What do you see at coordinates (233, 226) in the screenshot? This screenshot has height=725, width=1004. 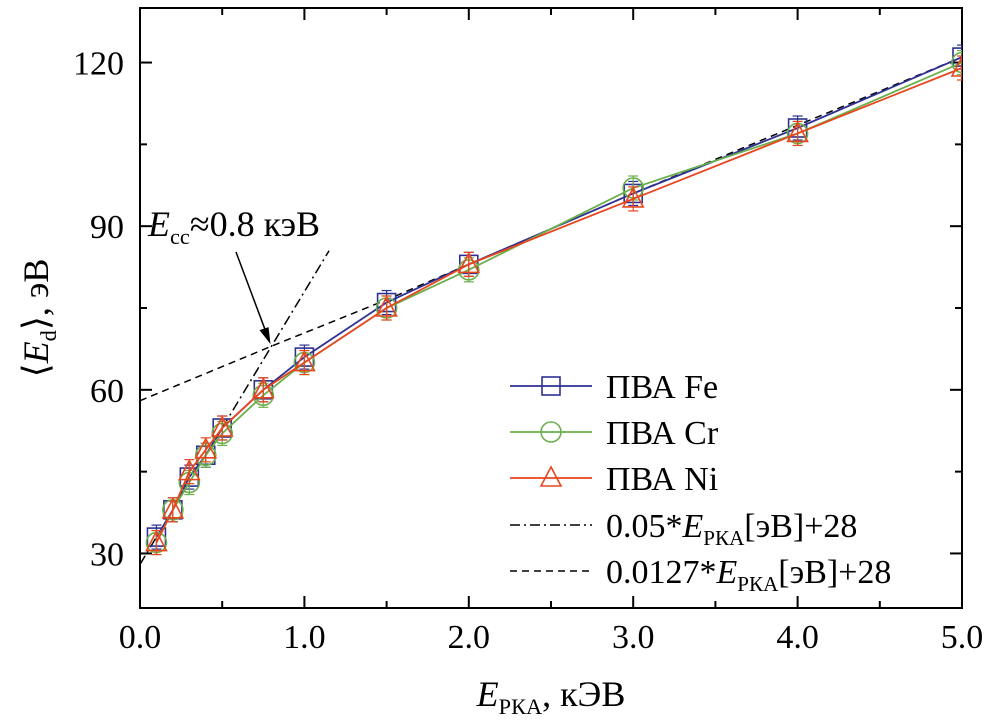 I see `annotation-text: Ecc≈0.8 кэВ` at bounding box center [233, 226].